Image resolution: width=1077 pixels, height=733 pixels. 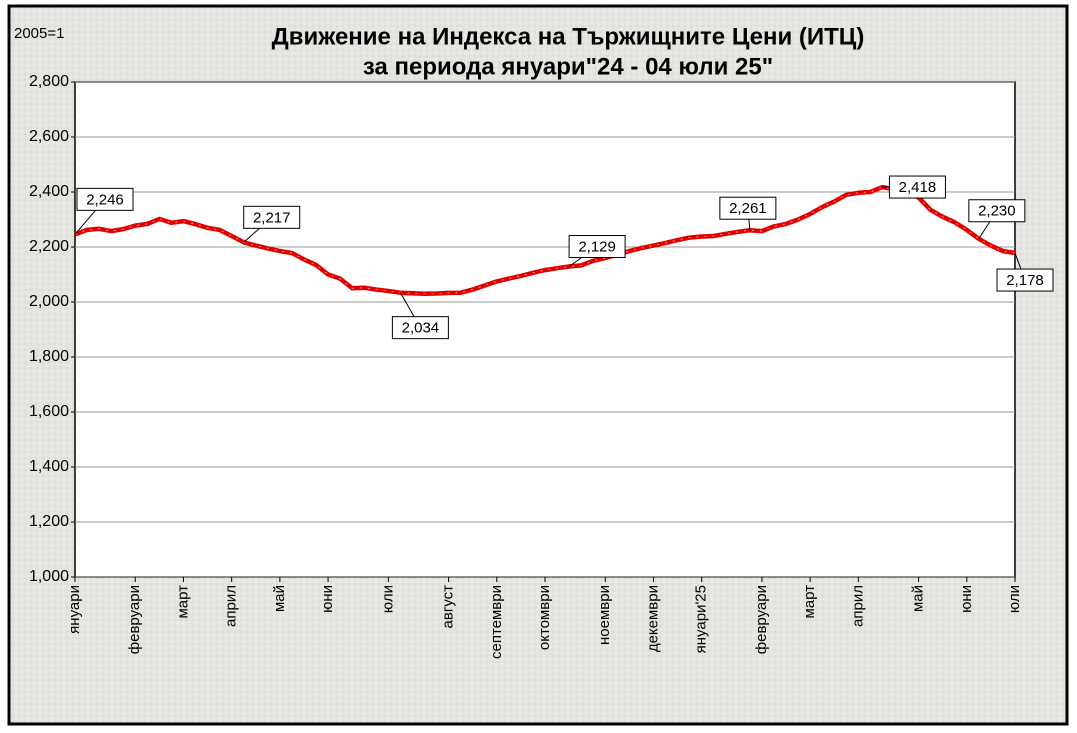 What do you see at coordinates (49, 191) in the screenshot?
I see `y-tick-label: 2,400` at bounding box center [49, 191].